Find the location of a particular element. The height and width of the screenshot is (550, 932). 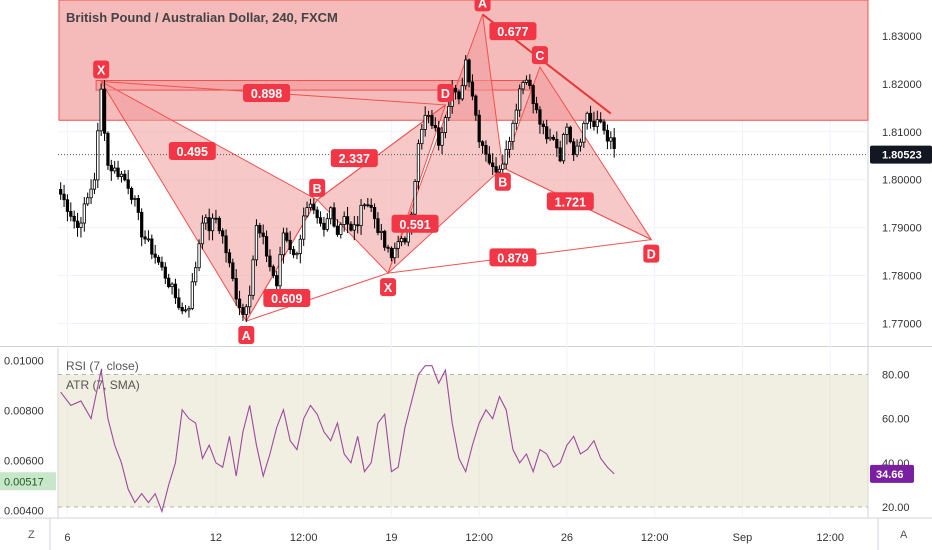

ratio-label: 1.721 is located at coordinates (570, 202).